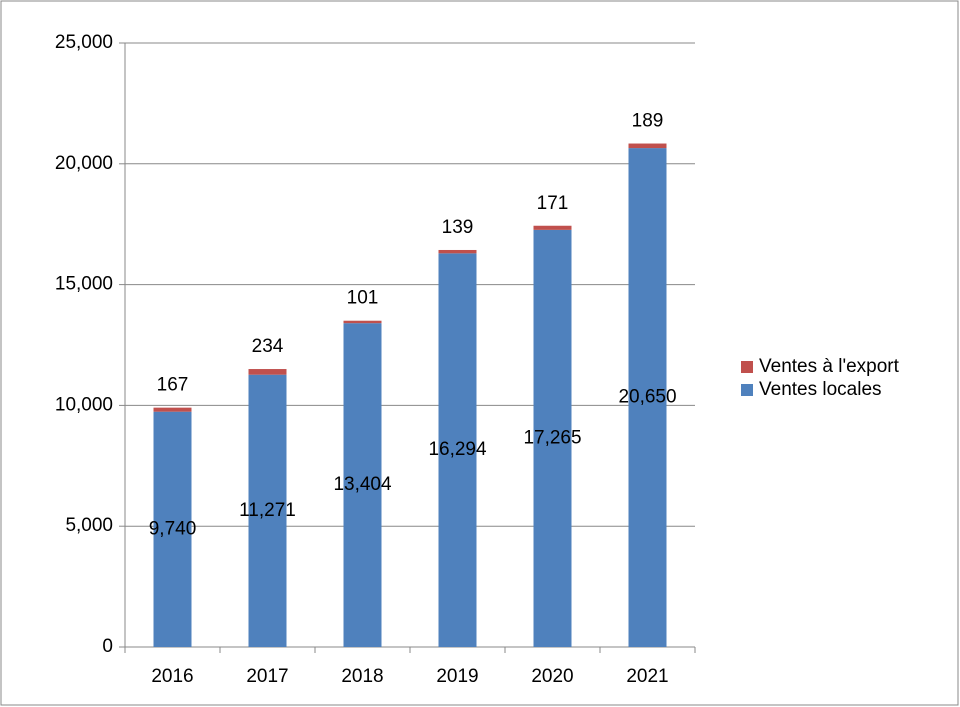  Describe the element at coordinates (458, 227) in the screenshot. I see `data-label: 139` at that location.